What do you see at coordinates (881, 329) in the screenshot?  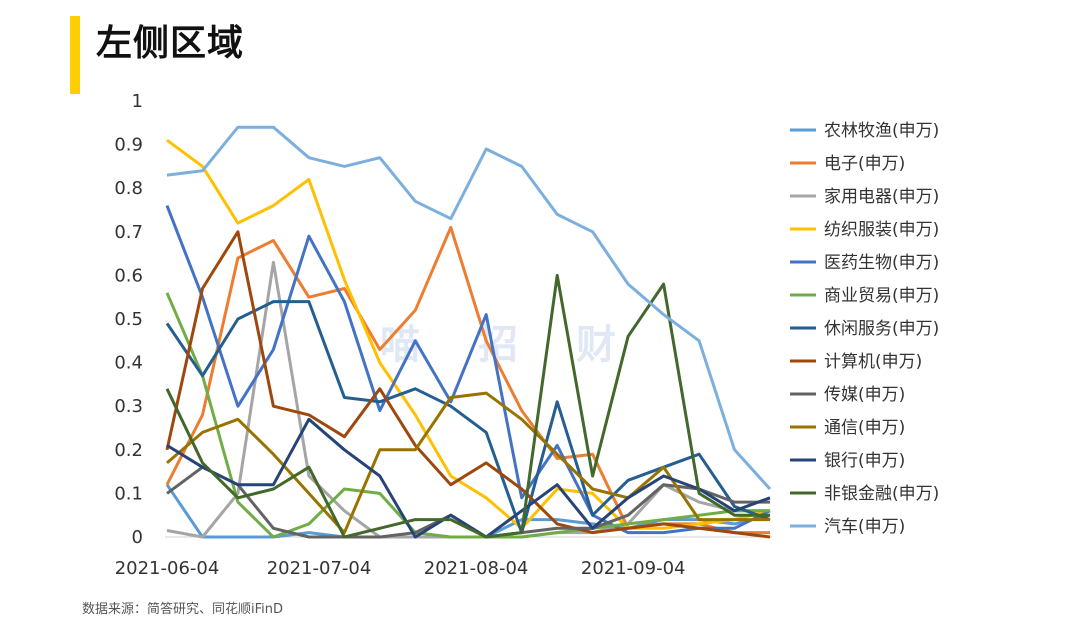 I see `legend-label: 休闲服务(申万)` at bounding box center [881, 329].